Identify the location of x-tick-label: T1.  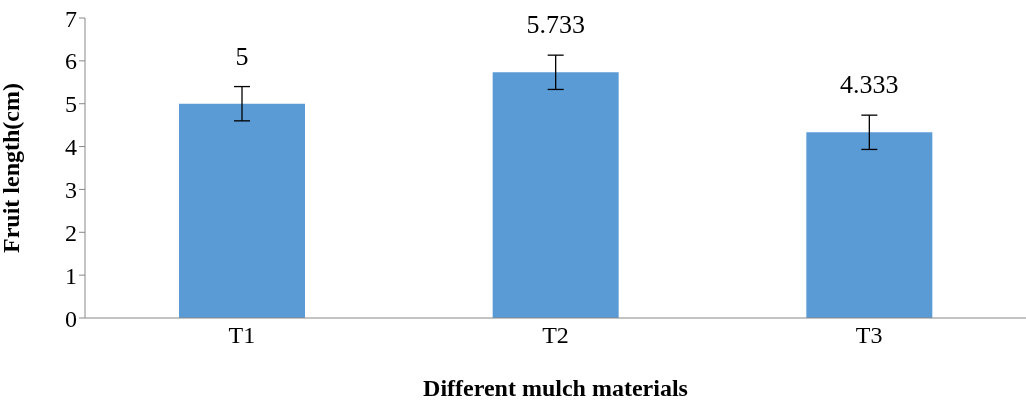
(242, 335).